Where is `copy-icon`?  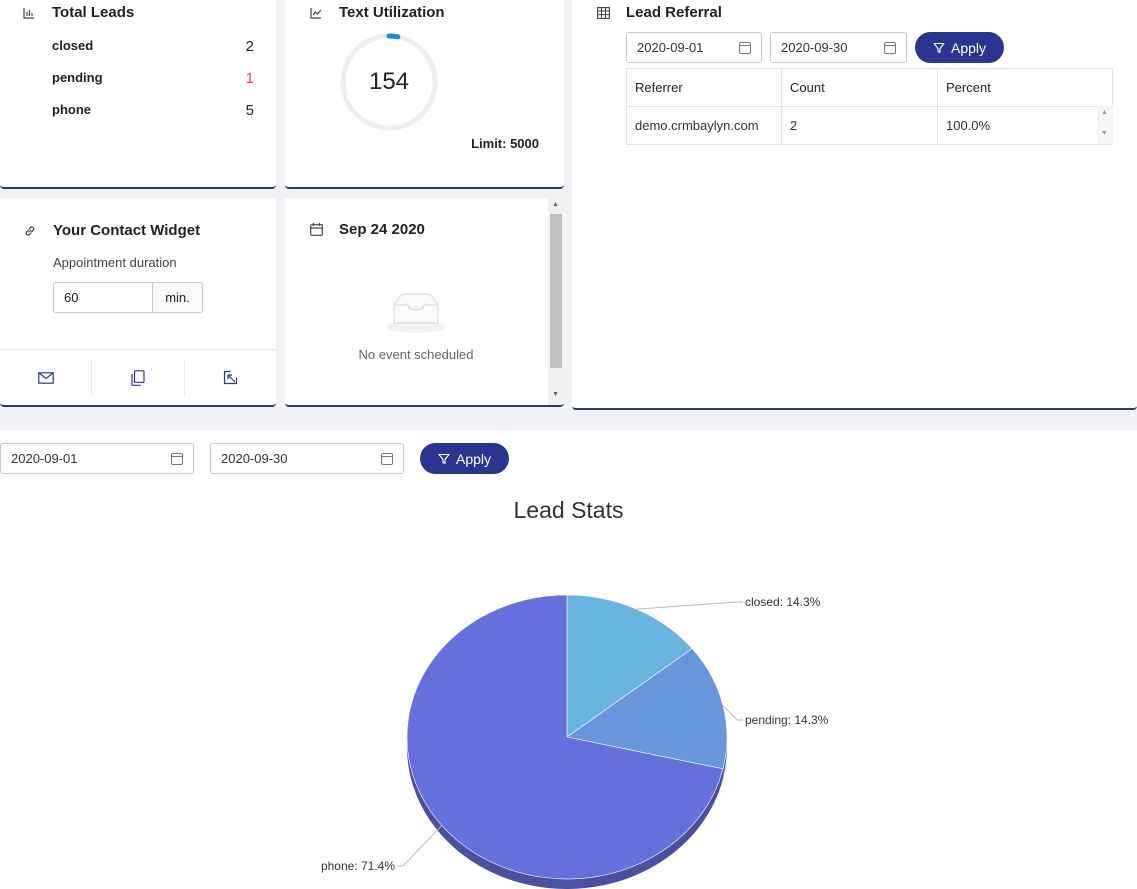 copy-icon is located at coordinates (138, 377).